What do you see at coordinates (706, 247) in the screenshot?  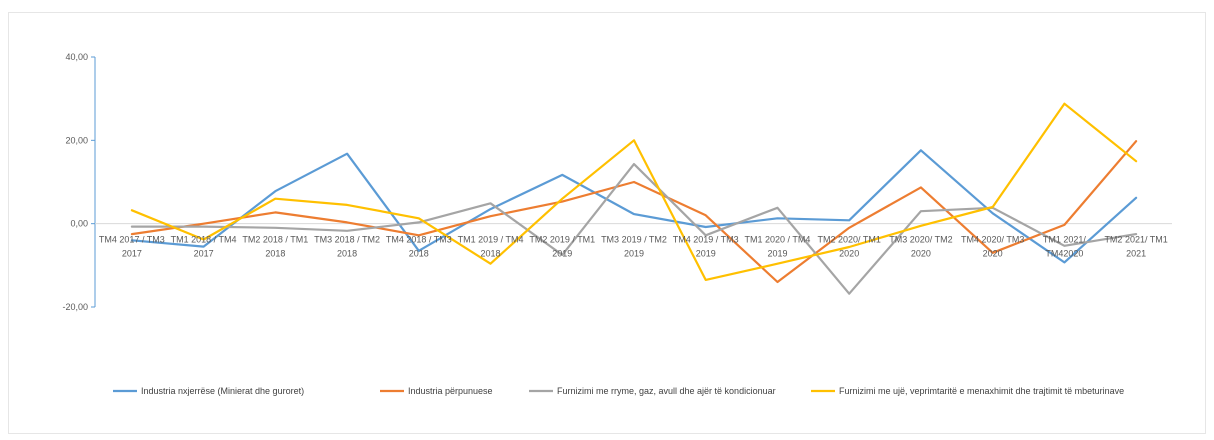 I see `x-tick-label: TM4 2019 / TM3 2019` at bounding box center [706, 247].